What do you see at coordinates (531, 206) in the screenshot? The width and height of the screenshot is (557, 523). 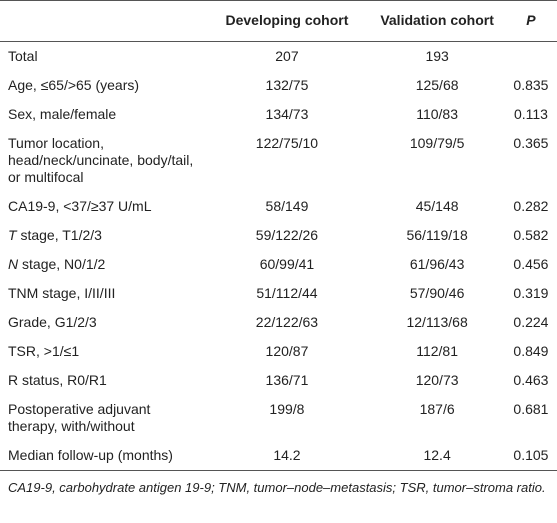 I see `cell: 0.282` at bounding box center [531, 206].